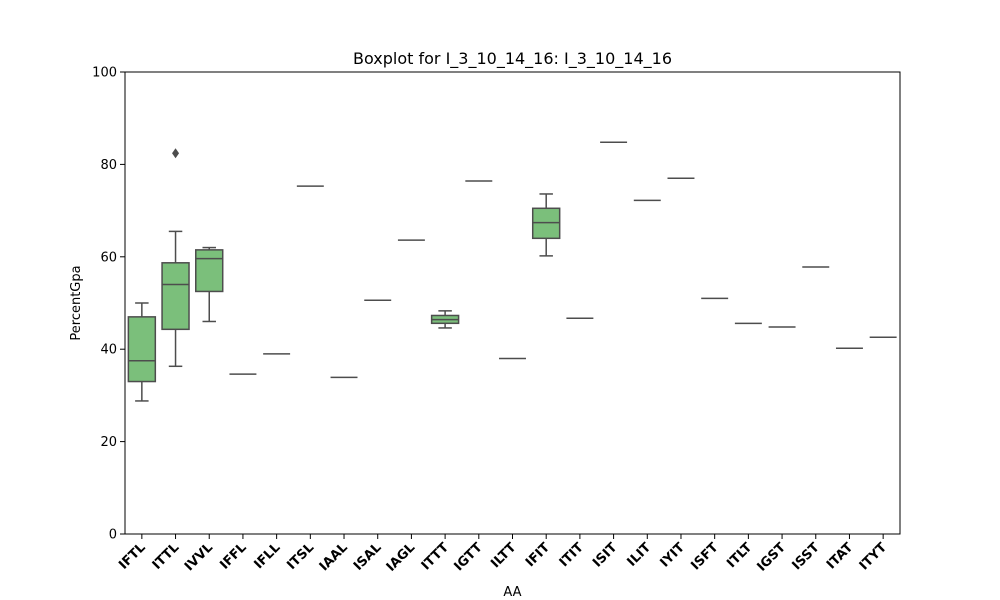  I want to click on y-tick-label: 60, so click(108, 257).